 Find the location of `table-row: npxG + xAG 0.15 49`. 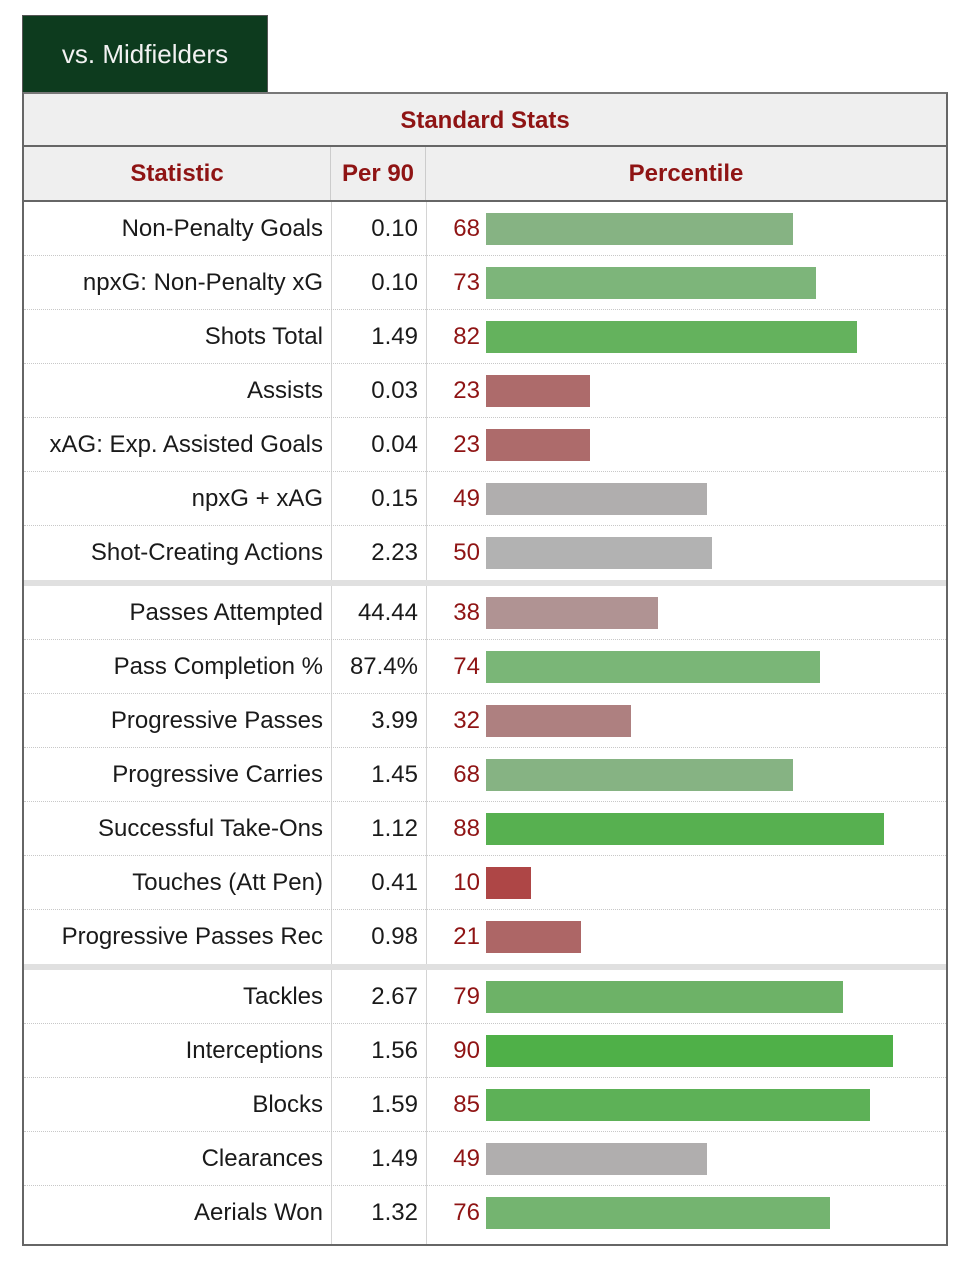

table-row: npxG + xAG 0.15 49 is located at coordinates (485, 499).